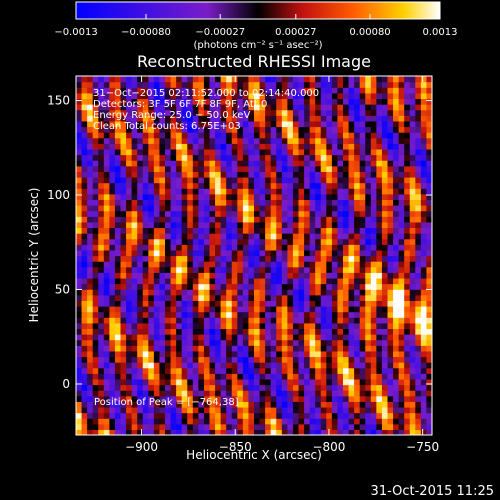  I want to click on colorbar-tick-label: 0.00027, so click(295, 32).